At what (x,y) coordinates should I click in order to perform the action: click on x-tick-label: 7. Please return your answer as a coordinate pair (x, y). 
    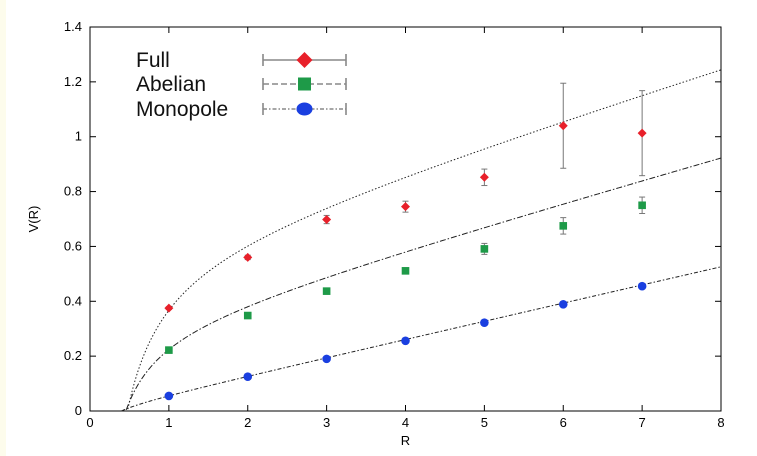
    Looking at the image, I should click on (642, 422).